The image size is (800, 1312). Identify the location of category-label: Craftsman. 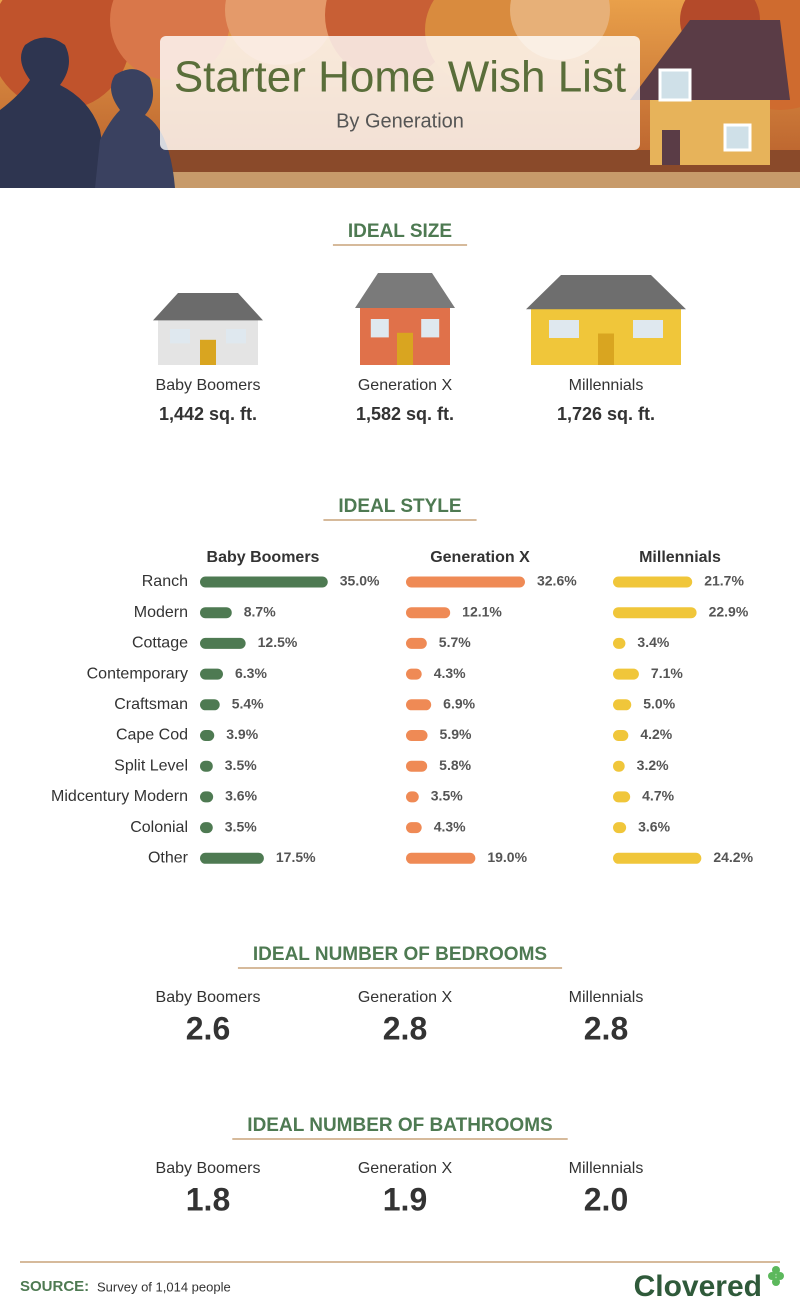
(151, 704).